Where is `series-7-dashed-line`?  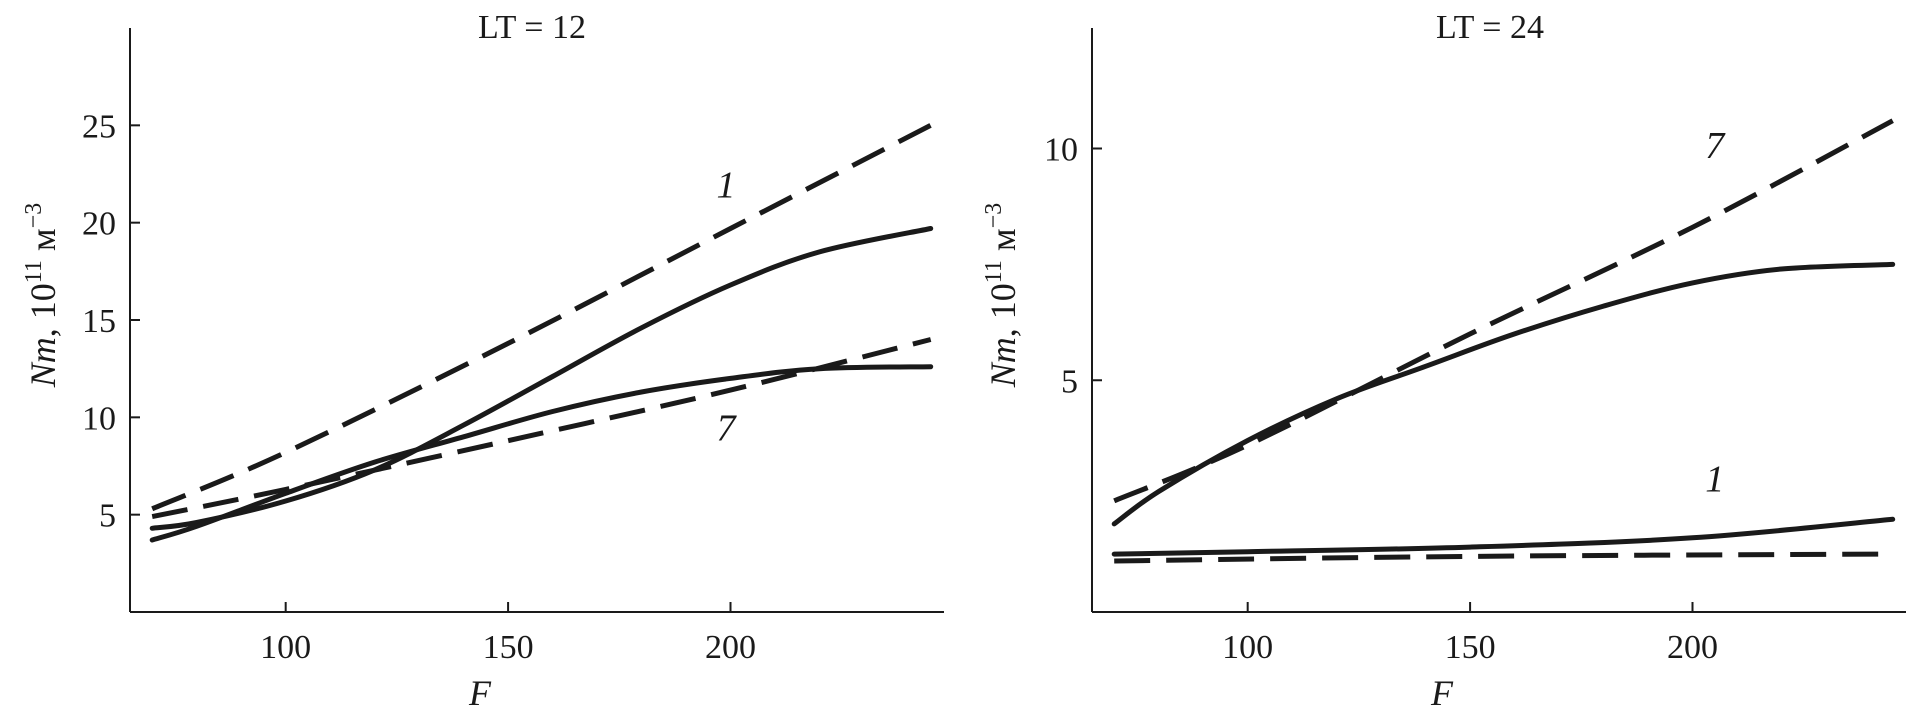 series-7-dashed-line is located at coordinates (541, 428).